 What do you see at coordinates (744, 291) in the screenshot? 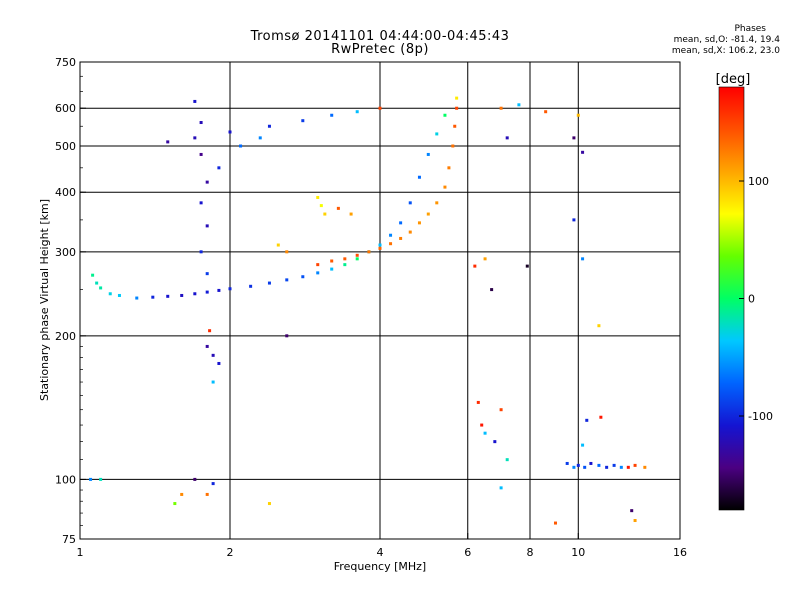
I see `colorbar: [deg] 100 0 -100` at bounding box center [744, 291].